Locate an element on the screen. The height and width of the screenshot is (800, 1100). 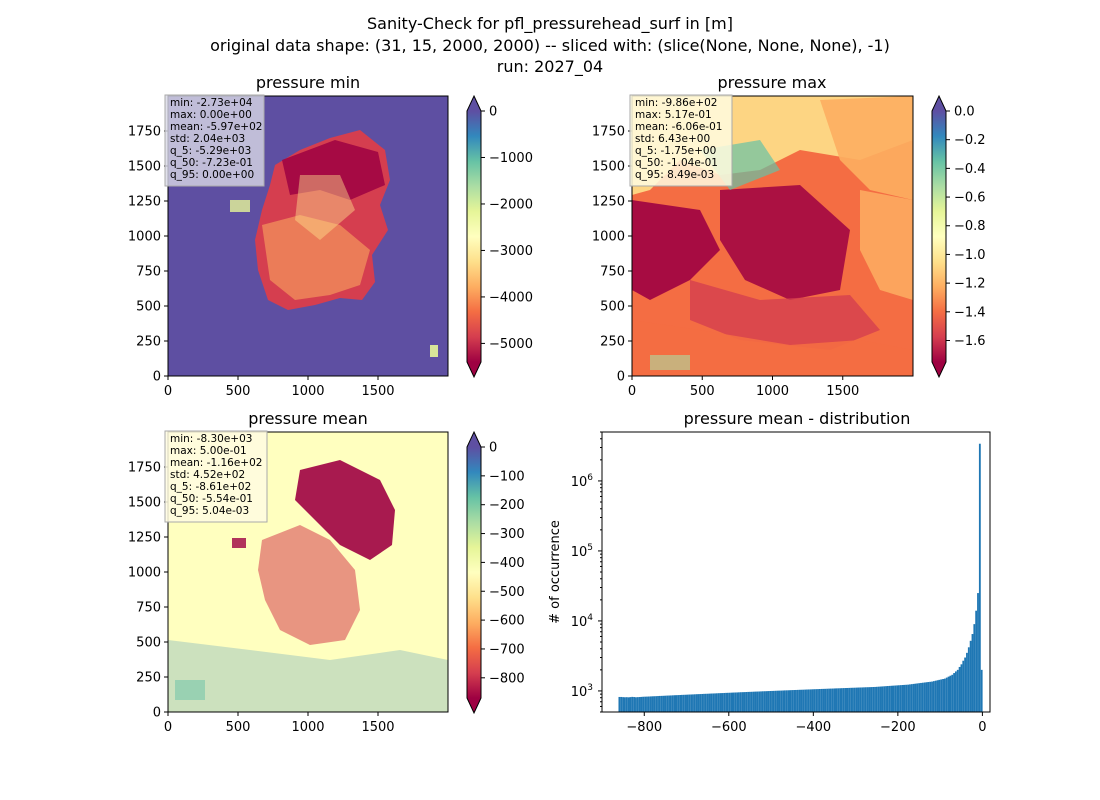
colorbar-tick-label: 0.0 is located at coordinates (964, 112).